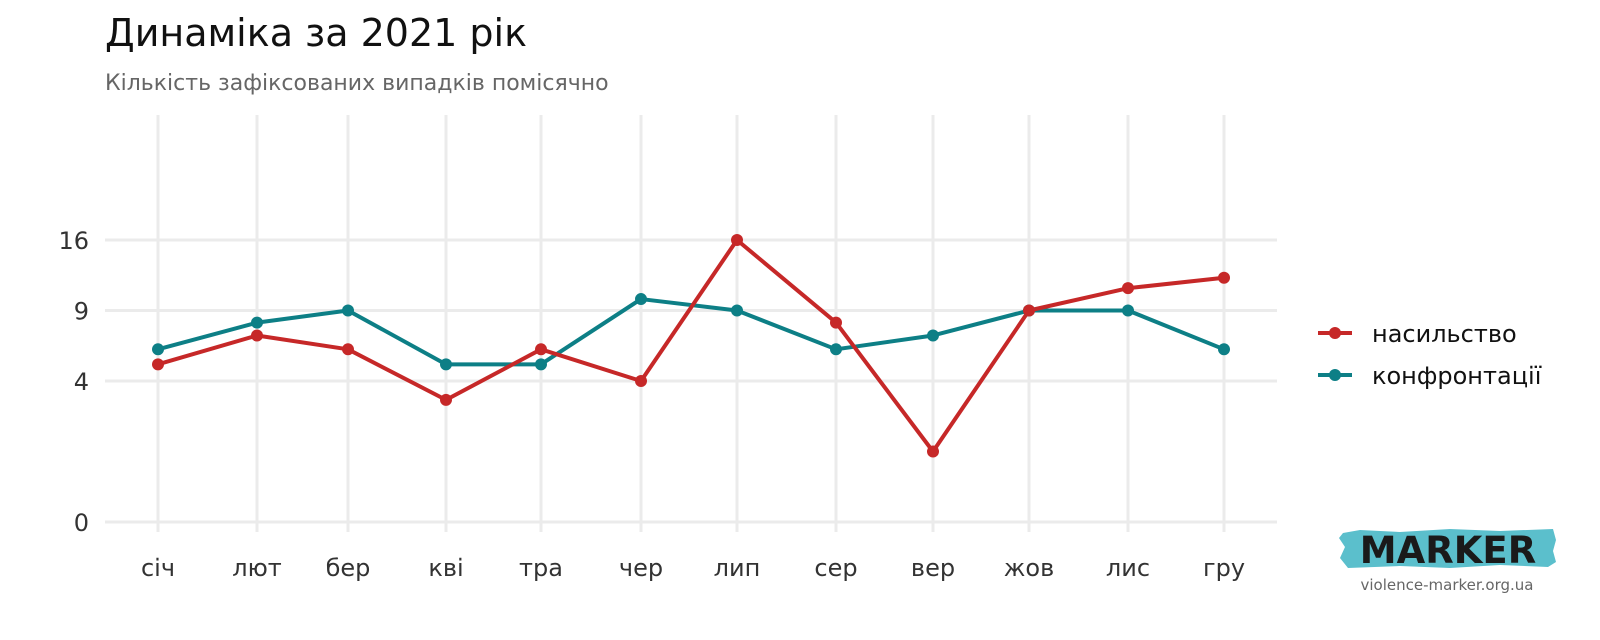  I want to click on legend-label: конфронтації, so click(1457, 376).